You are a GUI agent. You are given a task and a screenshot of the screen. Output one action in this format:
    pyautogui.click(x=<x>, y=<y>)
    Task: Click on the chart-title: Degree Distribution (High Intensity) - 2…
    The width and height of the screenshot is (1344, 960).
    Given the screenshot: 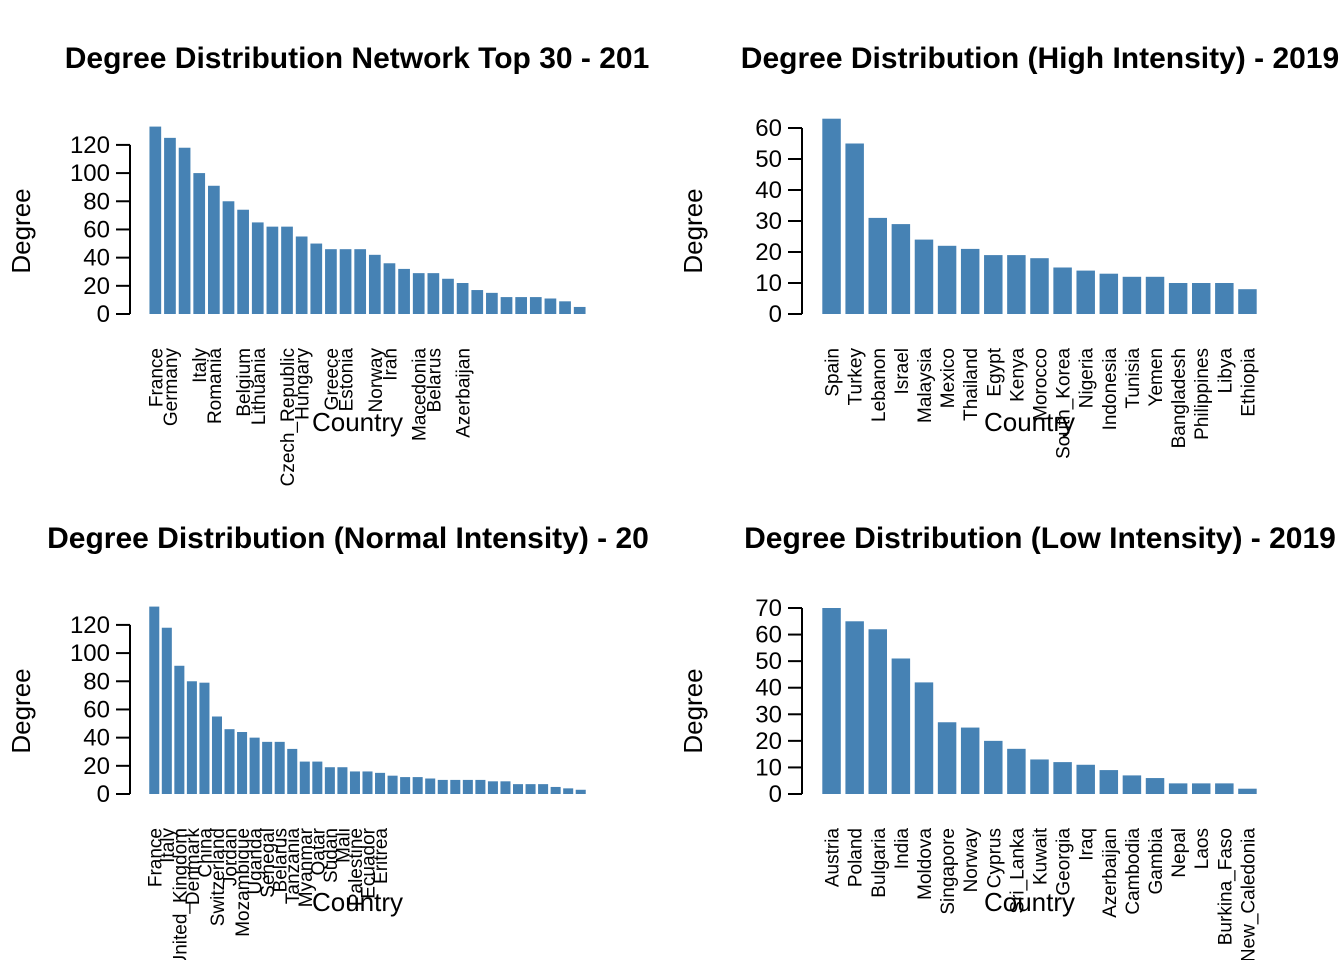 What is the action you would take?
    pyautogui.click(x=1040, y=58)
    